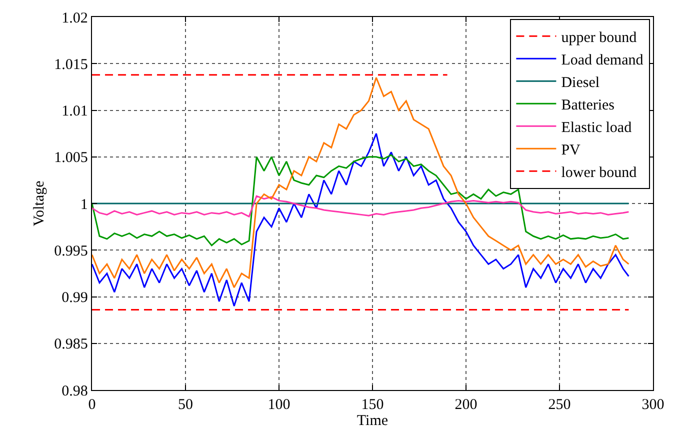 This screenshot has width=686, height=438. Describe the element at coordinates (75, 112) in the screenshot. I see `y-tick-label: 1.01` at that location.